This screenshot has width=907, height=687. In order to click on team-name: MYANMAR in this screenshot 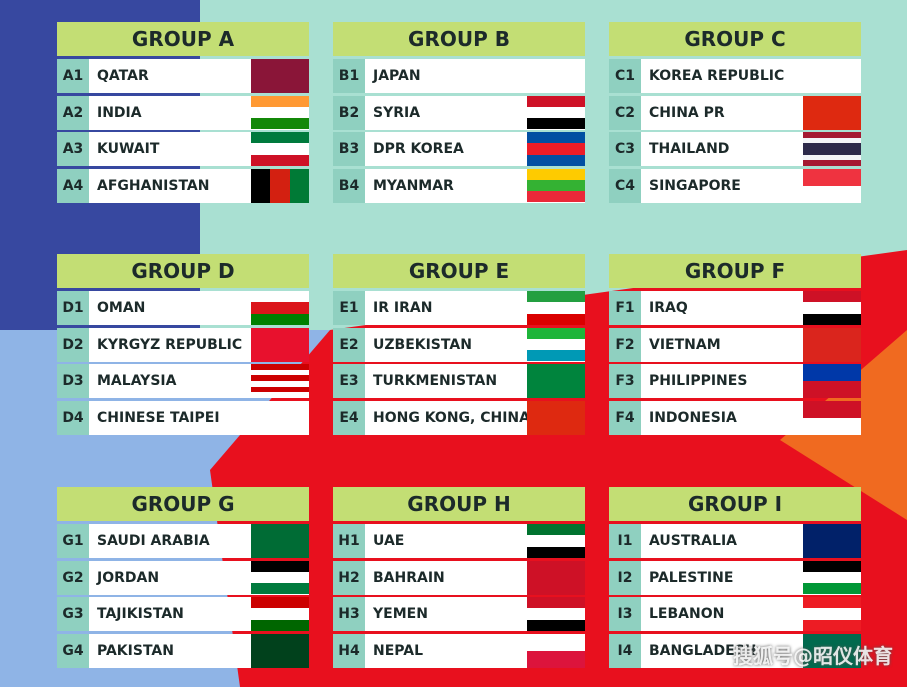, I will do `click(413, 185)`.